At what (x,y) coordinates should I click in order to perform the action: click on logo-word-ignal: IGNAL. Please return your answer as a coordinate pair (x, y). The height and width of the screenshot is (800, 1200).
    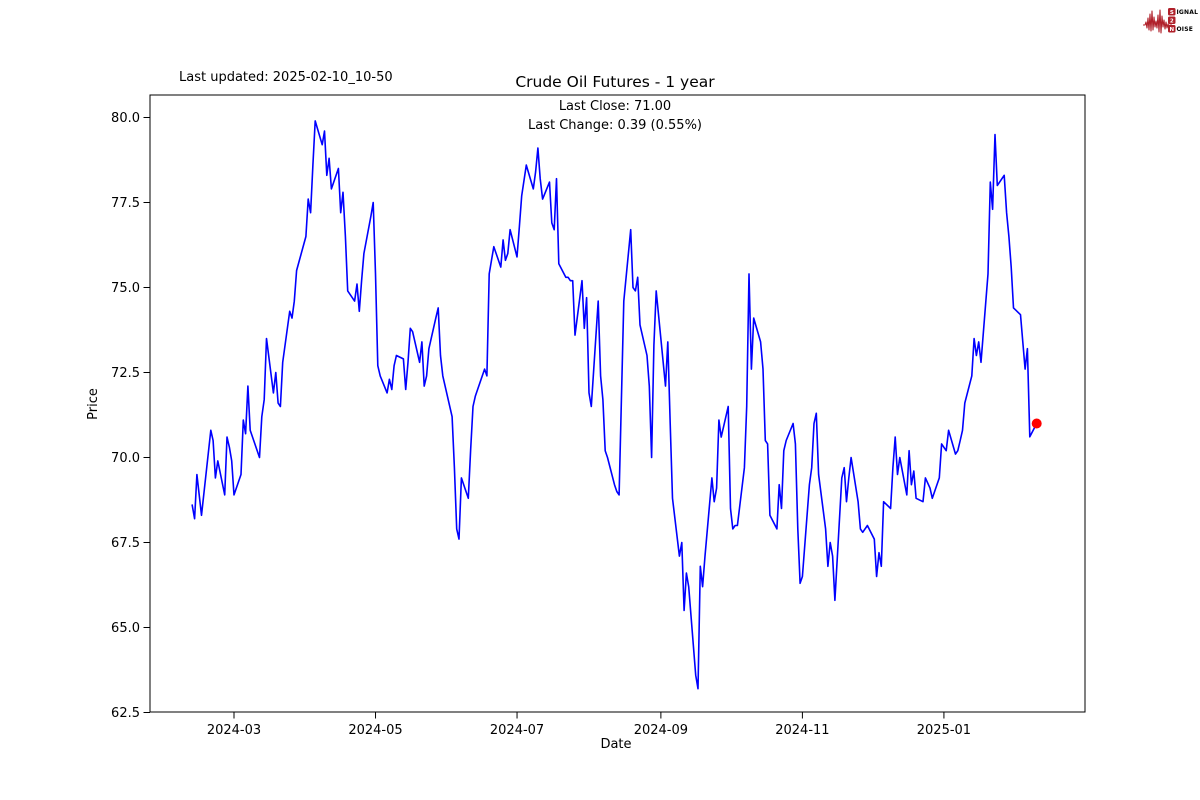
    Looking at the image, I should click on (1188, 12).